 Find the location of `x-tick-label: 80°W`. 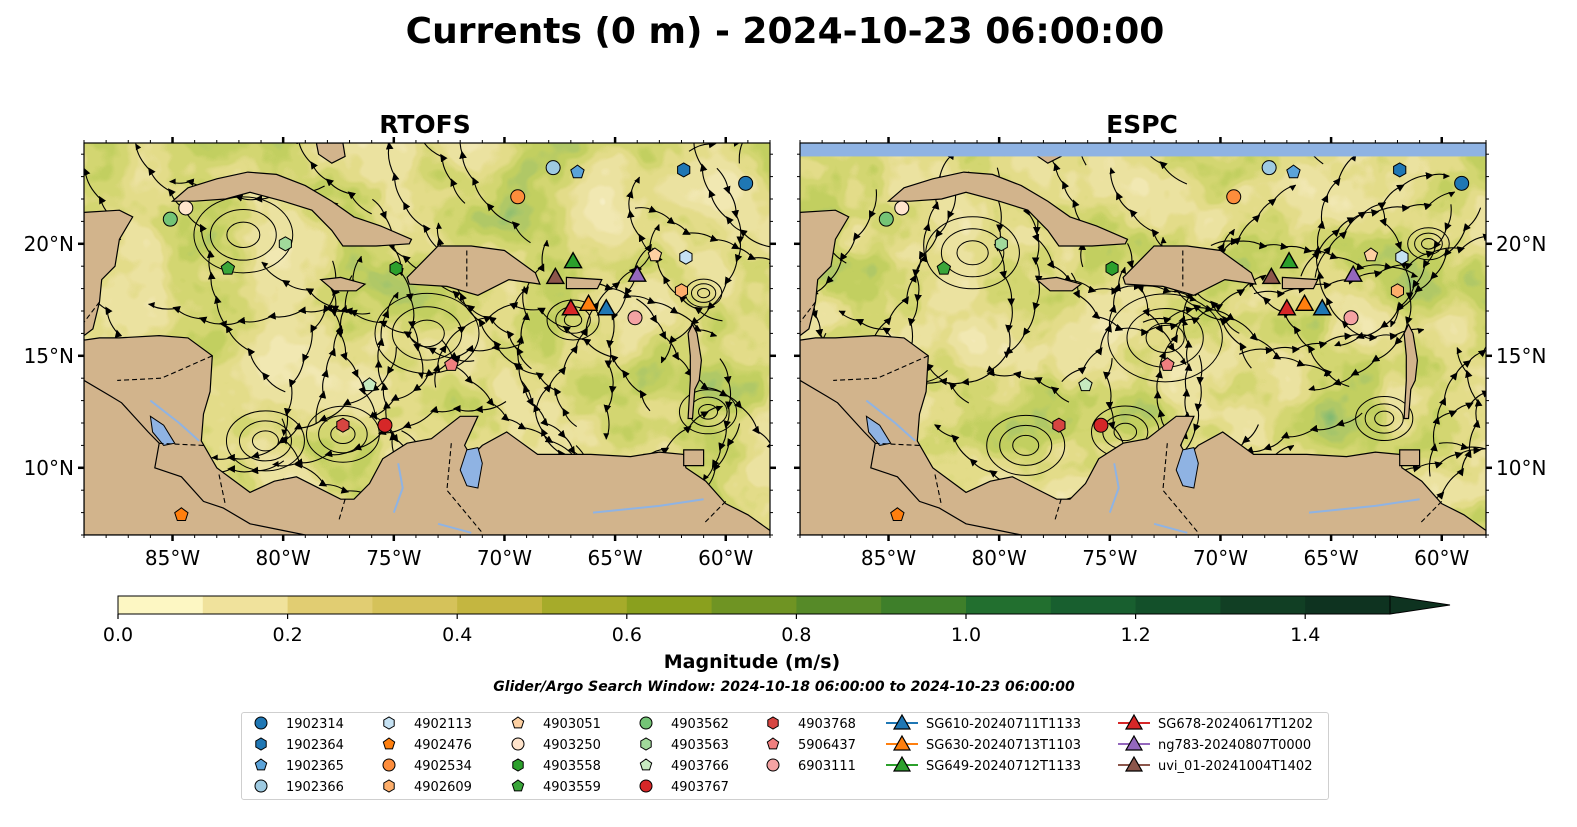

x-tick-label: 80°W is located at coordinates (283, 558).